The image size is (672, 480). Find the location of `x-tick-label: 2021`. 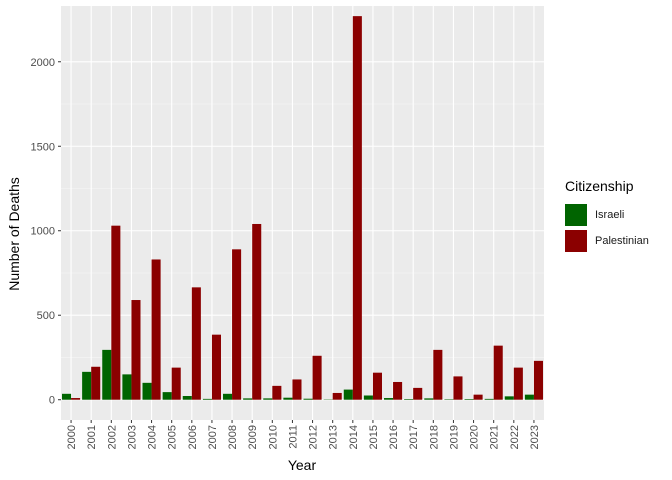

x-tick-label: 2021 is located at coordinates (495, 437).